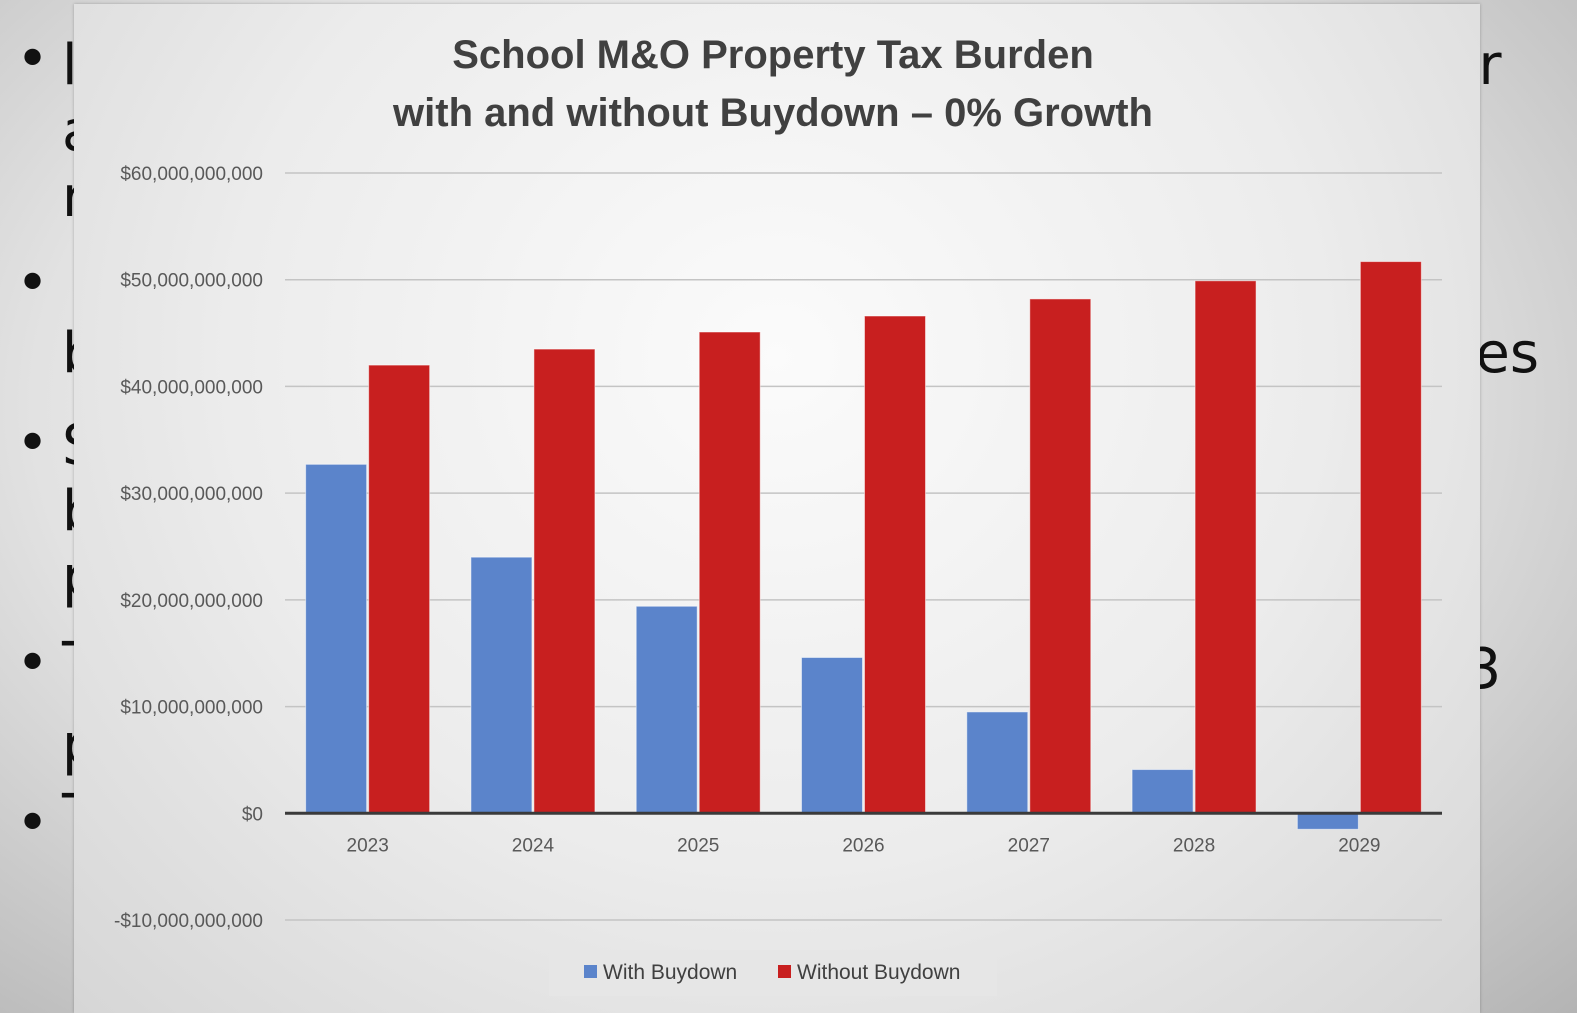 This screenshot has width=1577, height=1013. What do you see at coordinates (698, 845) in the screenshot?
I see `x-tick-label: 2025` at bounding box center [698, 845].